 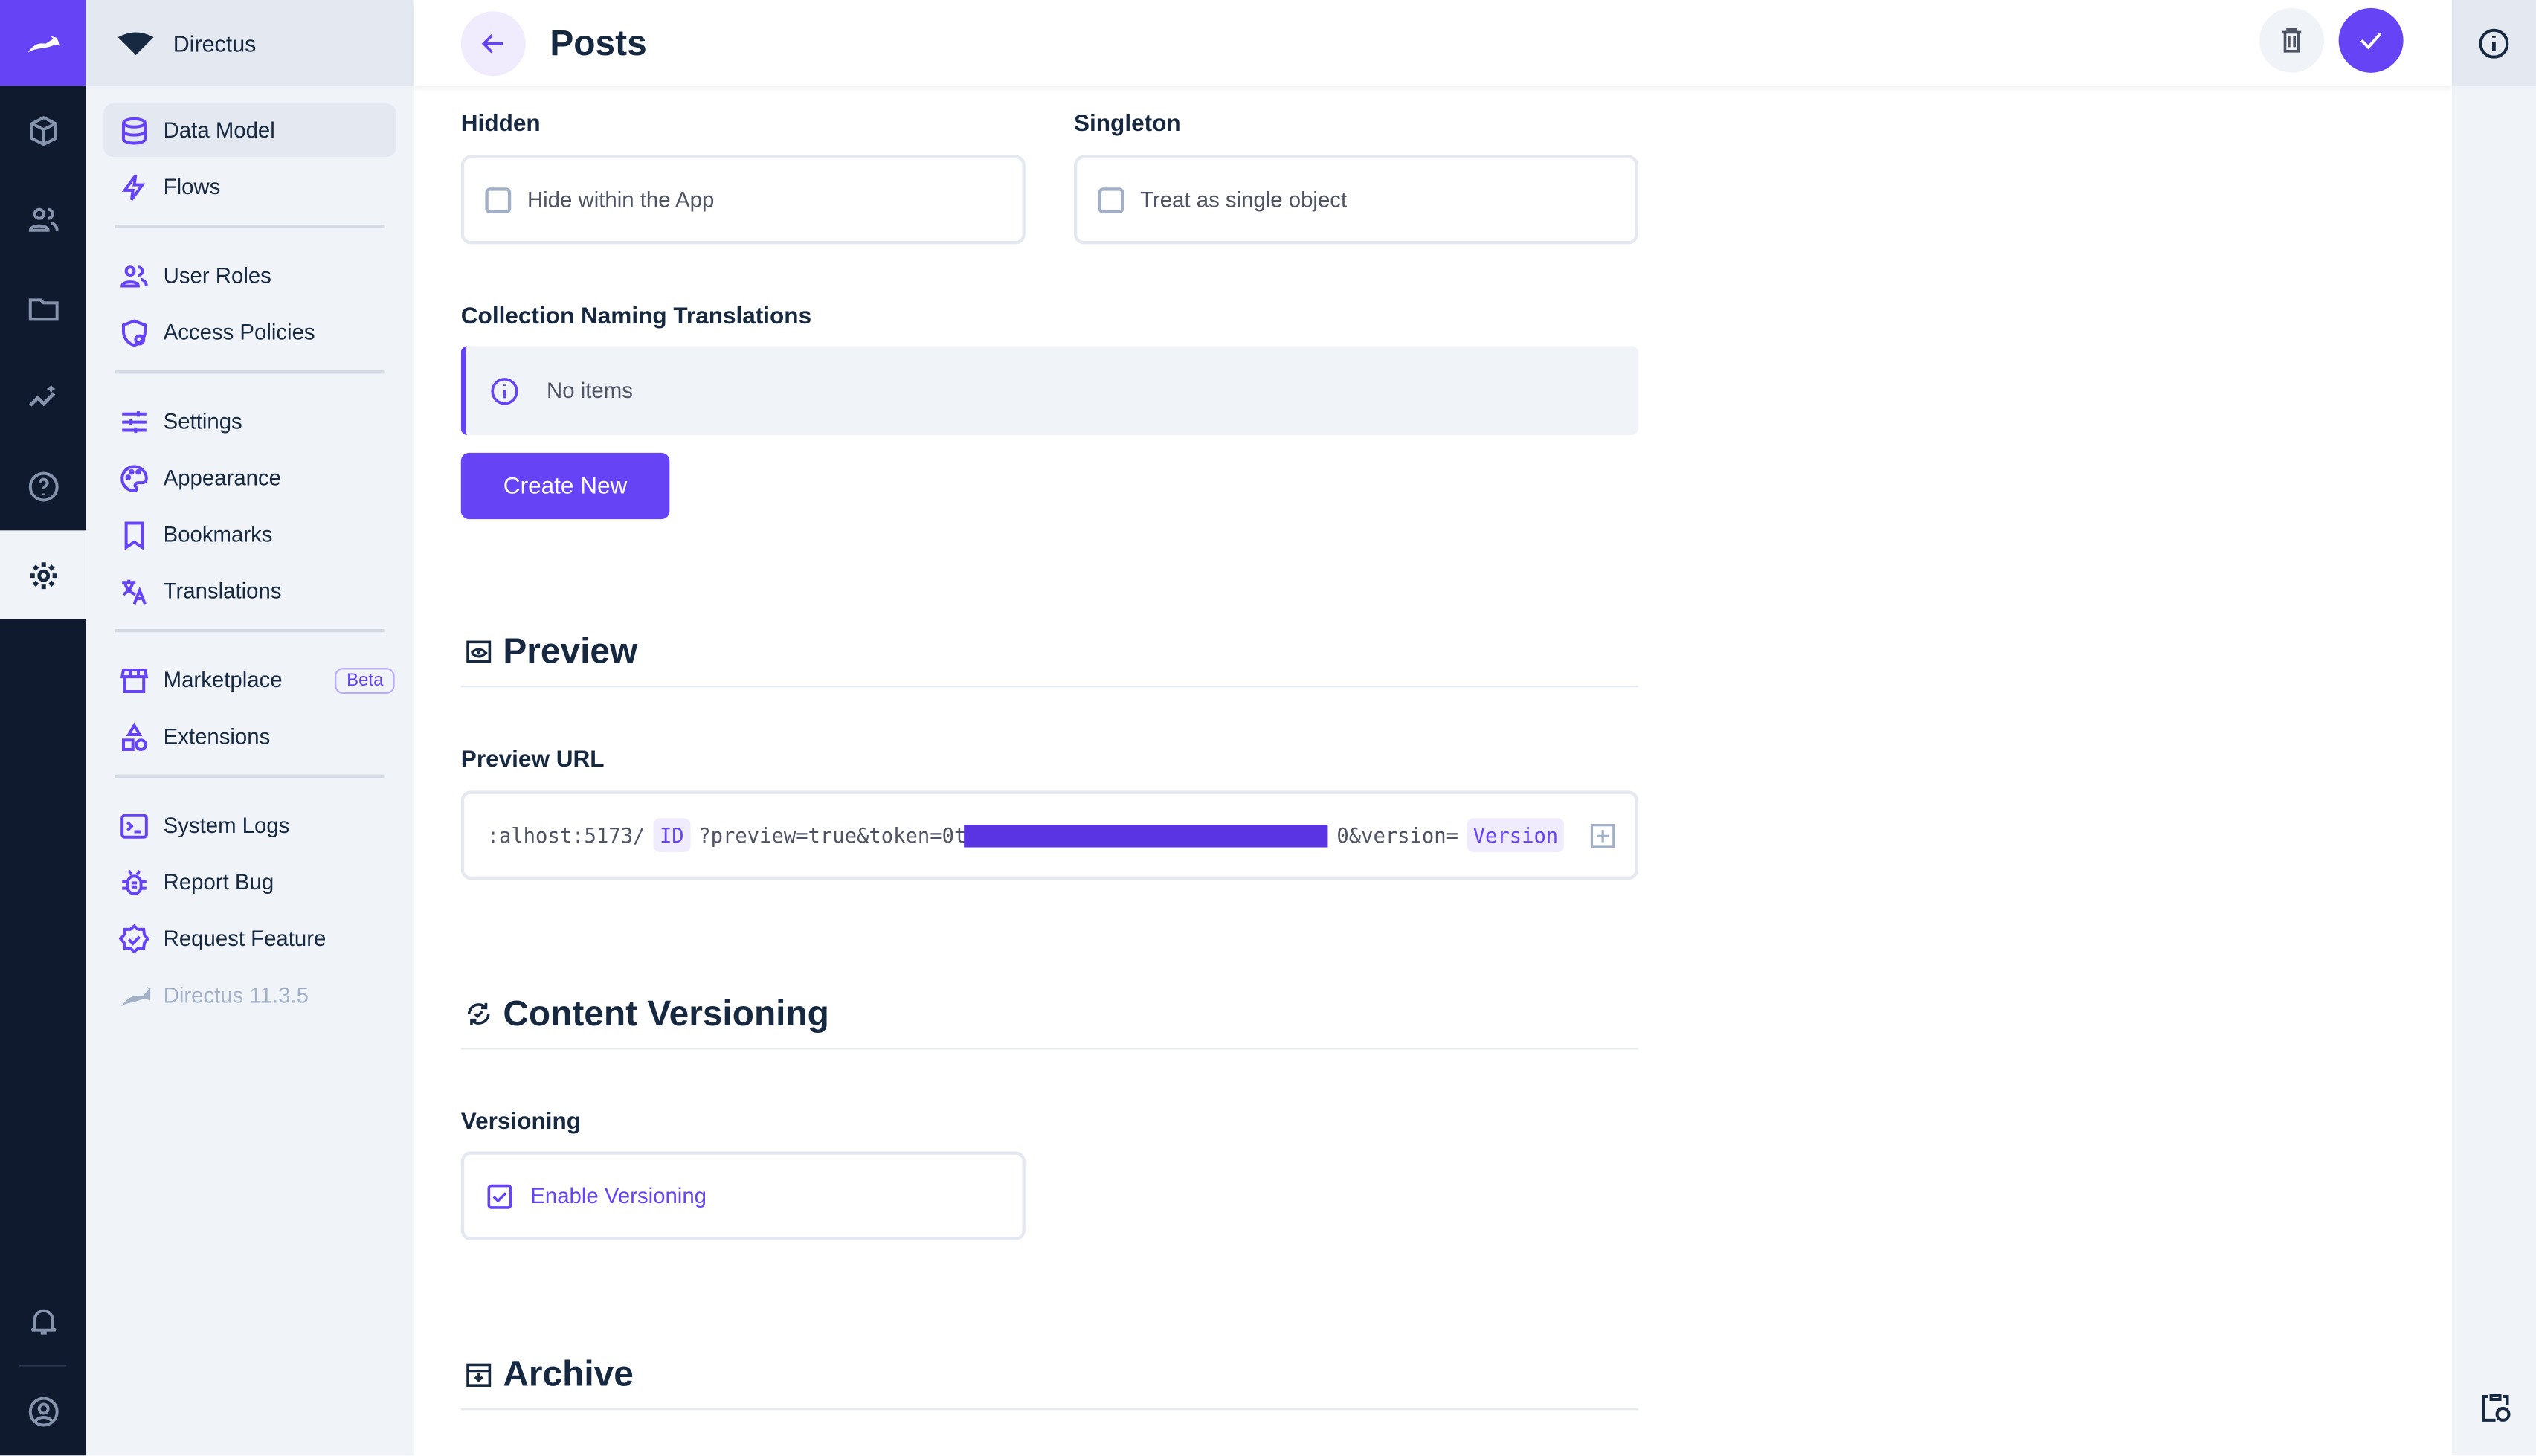 I want to click on nav-item-label: Extensions, so click(x=217, y=737).